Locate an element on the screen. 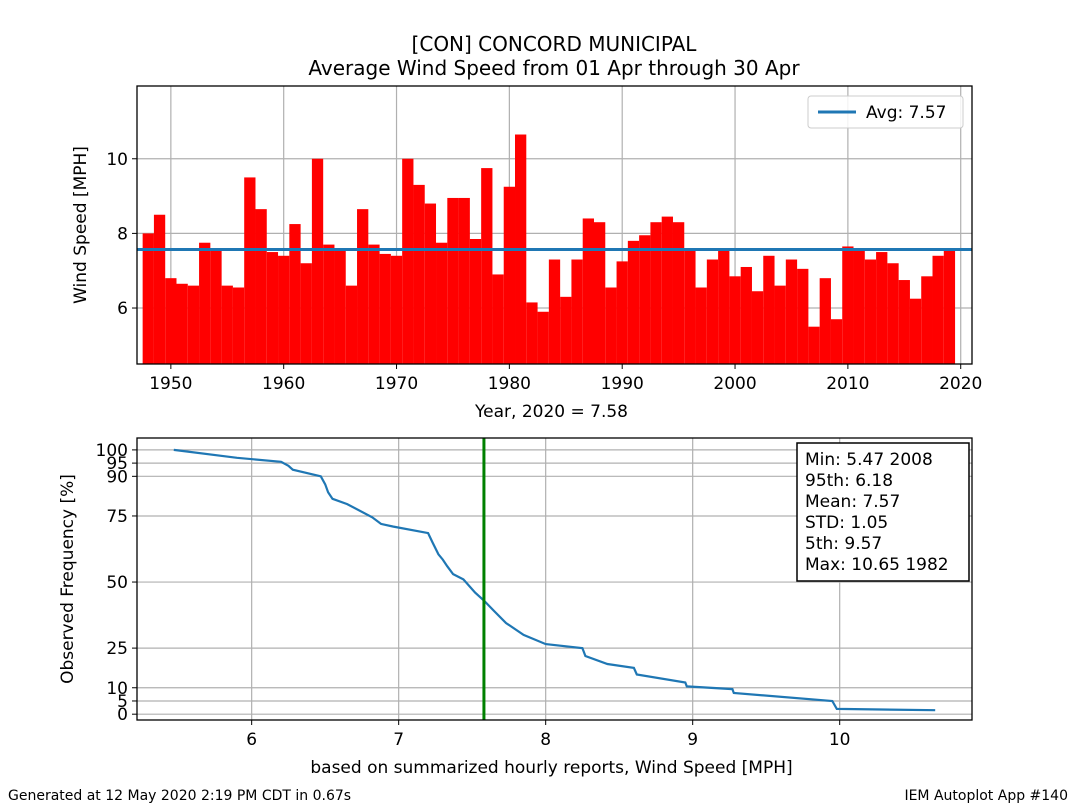 Image resolution: width=1080 pixels, height=810 pixels. x-tick-label: 2020 is located at coordinates (960, 384).